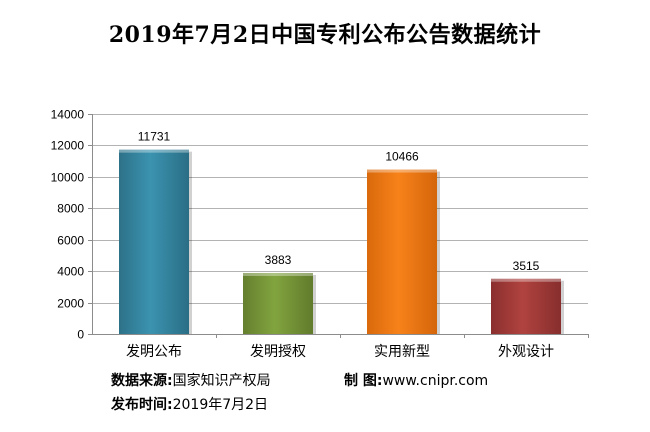  Describe the element at coordinates (68, 146) in the screenshot. I see `y-tick-label: 12000` at that location.